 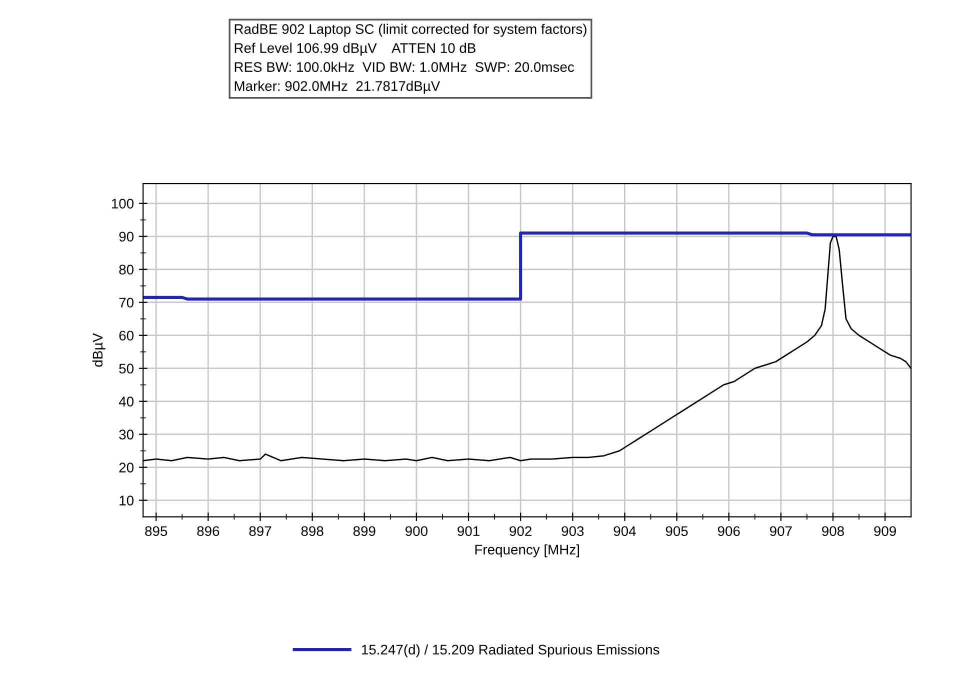 I want to click on legend-label: 15.247(d) / 15.209 Radiated Spurious Emissions, so click(x=511, y=651).